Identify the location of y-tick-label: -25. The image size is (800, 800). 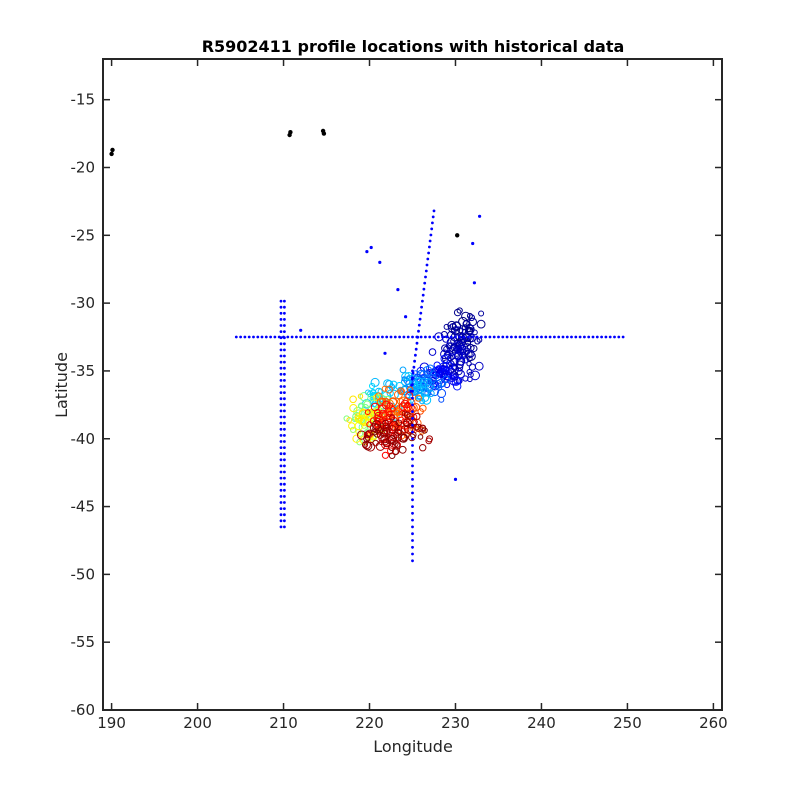
(83, 235).